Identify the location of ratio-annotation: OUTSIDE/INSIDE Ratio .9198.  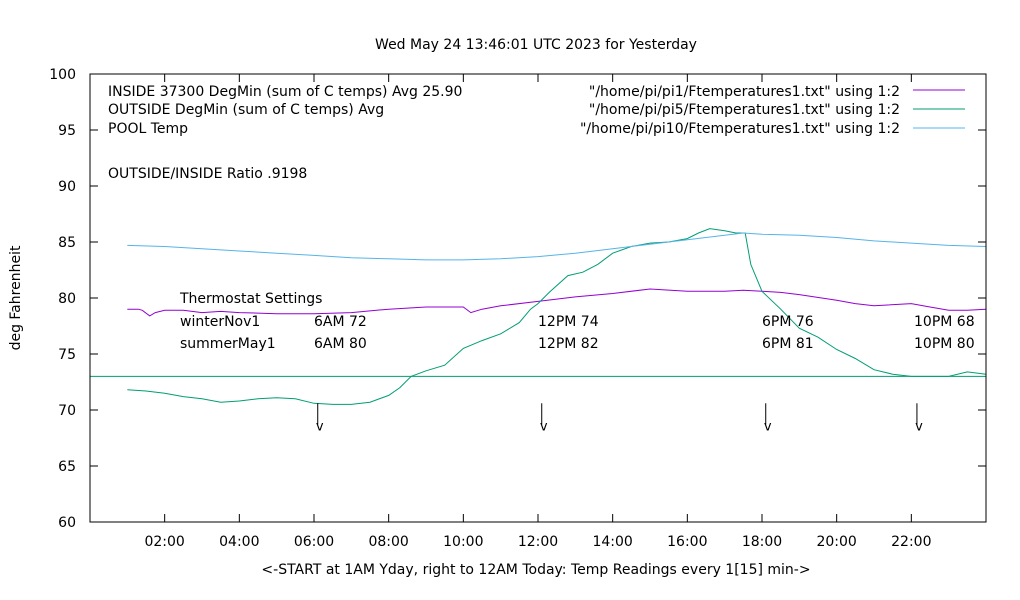
(207, 174).